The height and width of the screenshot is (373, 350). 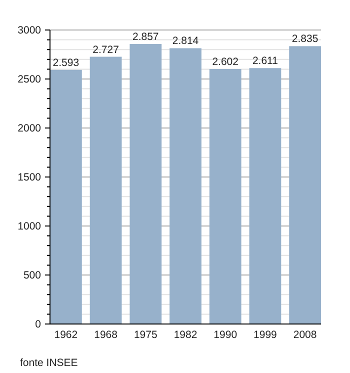 What do you see at coordinates (305, 39) in the screenshot?
I see `data-label: 2.835` at bounding box center [305, 39].